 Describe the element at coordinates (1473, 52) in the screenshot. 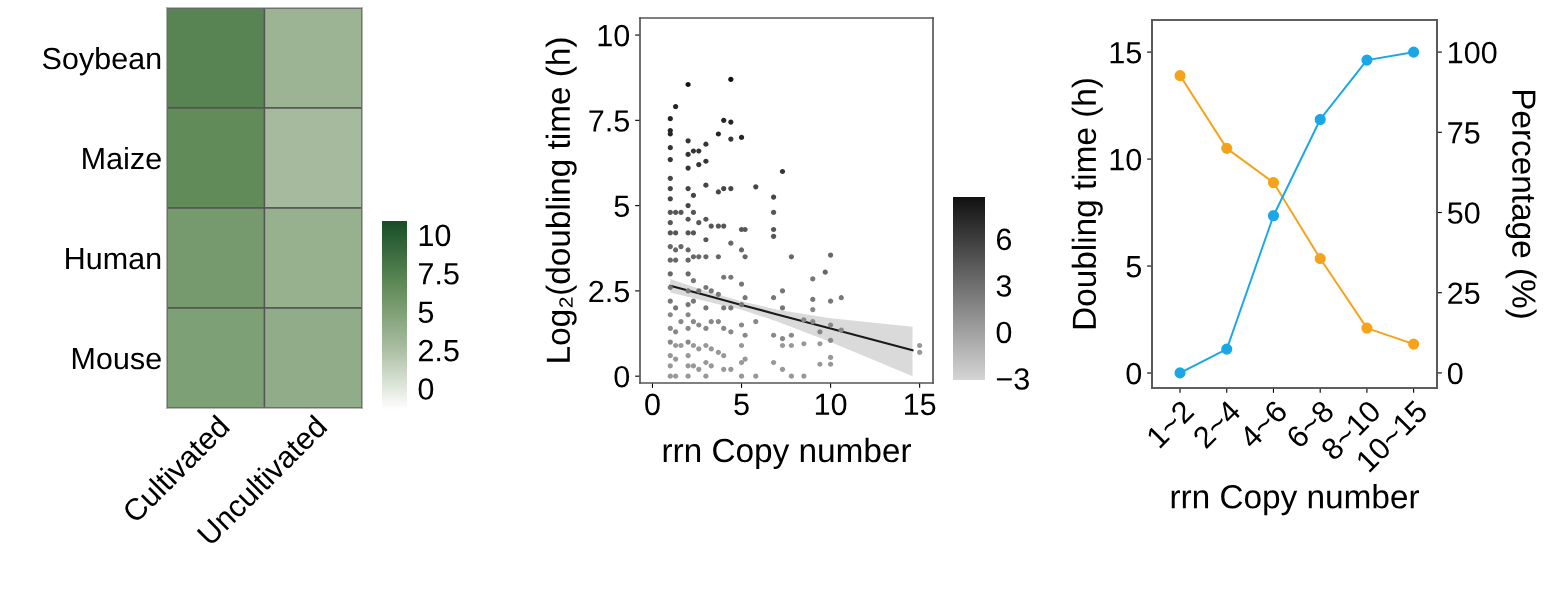

I see `y2-tick-label: 100` at that location.